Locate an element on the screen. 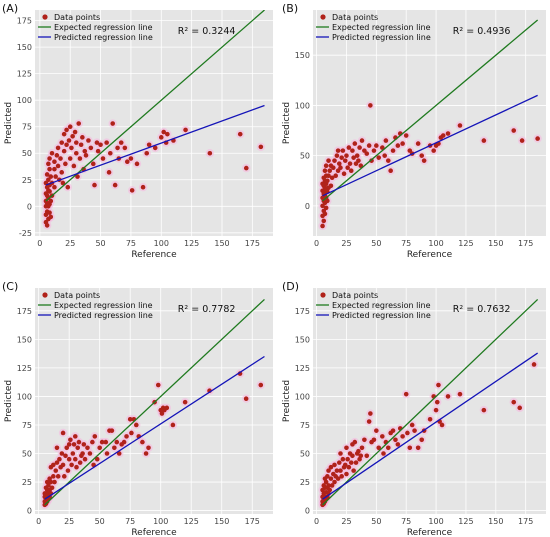  x-axis-label: Reference is located at coordinates (430, 532).